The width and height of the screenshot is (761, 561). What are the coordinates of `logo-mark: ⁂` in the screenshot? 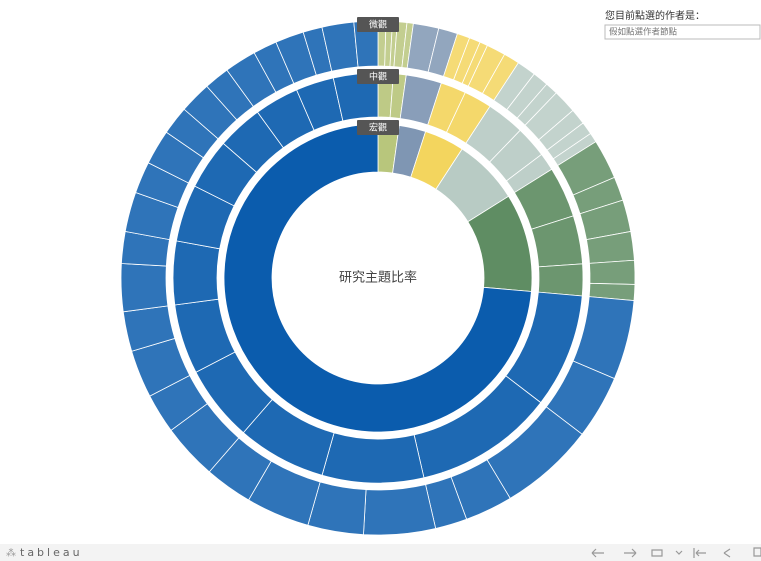 It's located at (11, 553).